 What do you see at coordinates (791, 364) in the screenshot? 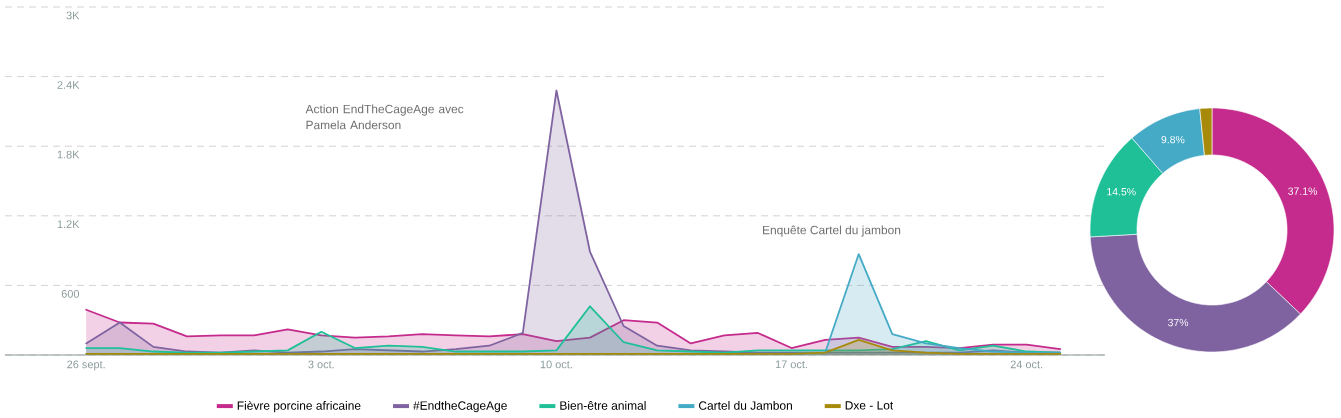
I see `x-tick-label: 17 oct.` at bounding box center [791, 364].